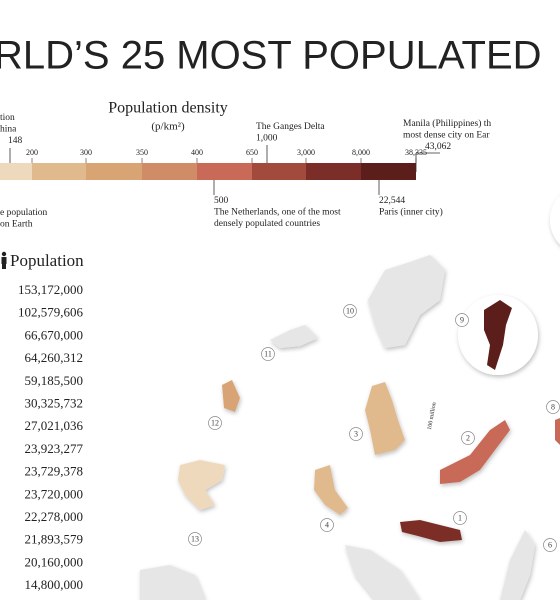 The image size is (560, 600). I want to click on map-label: 1, so click(460, 517).